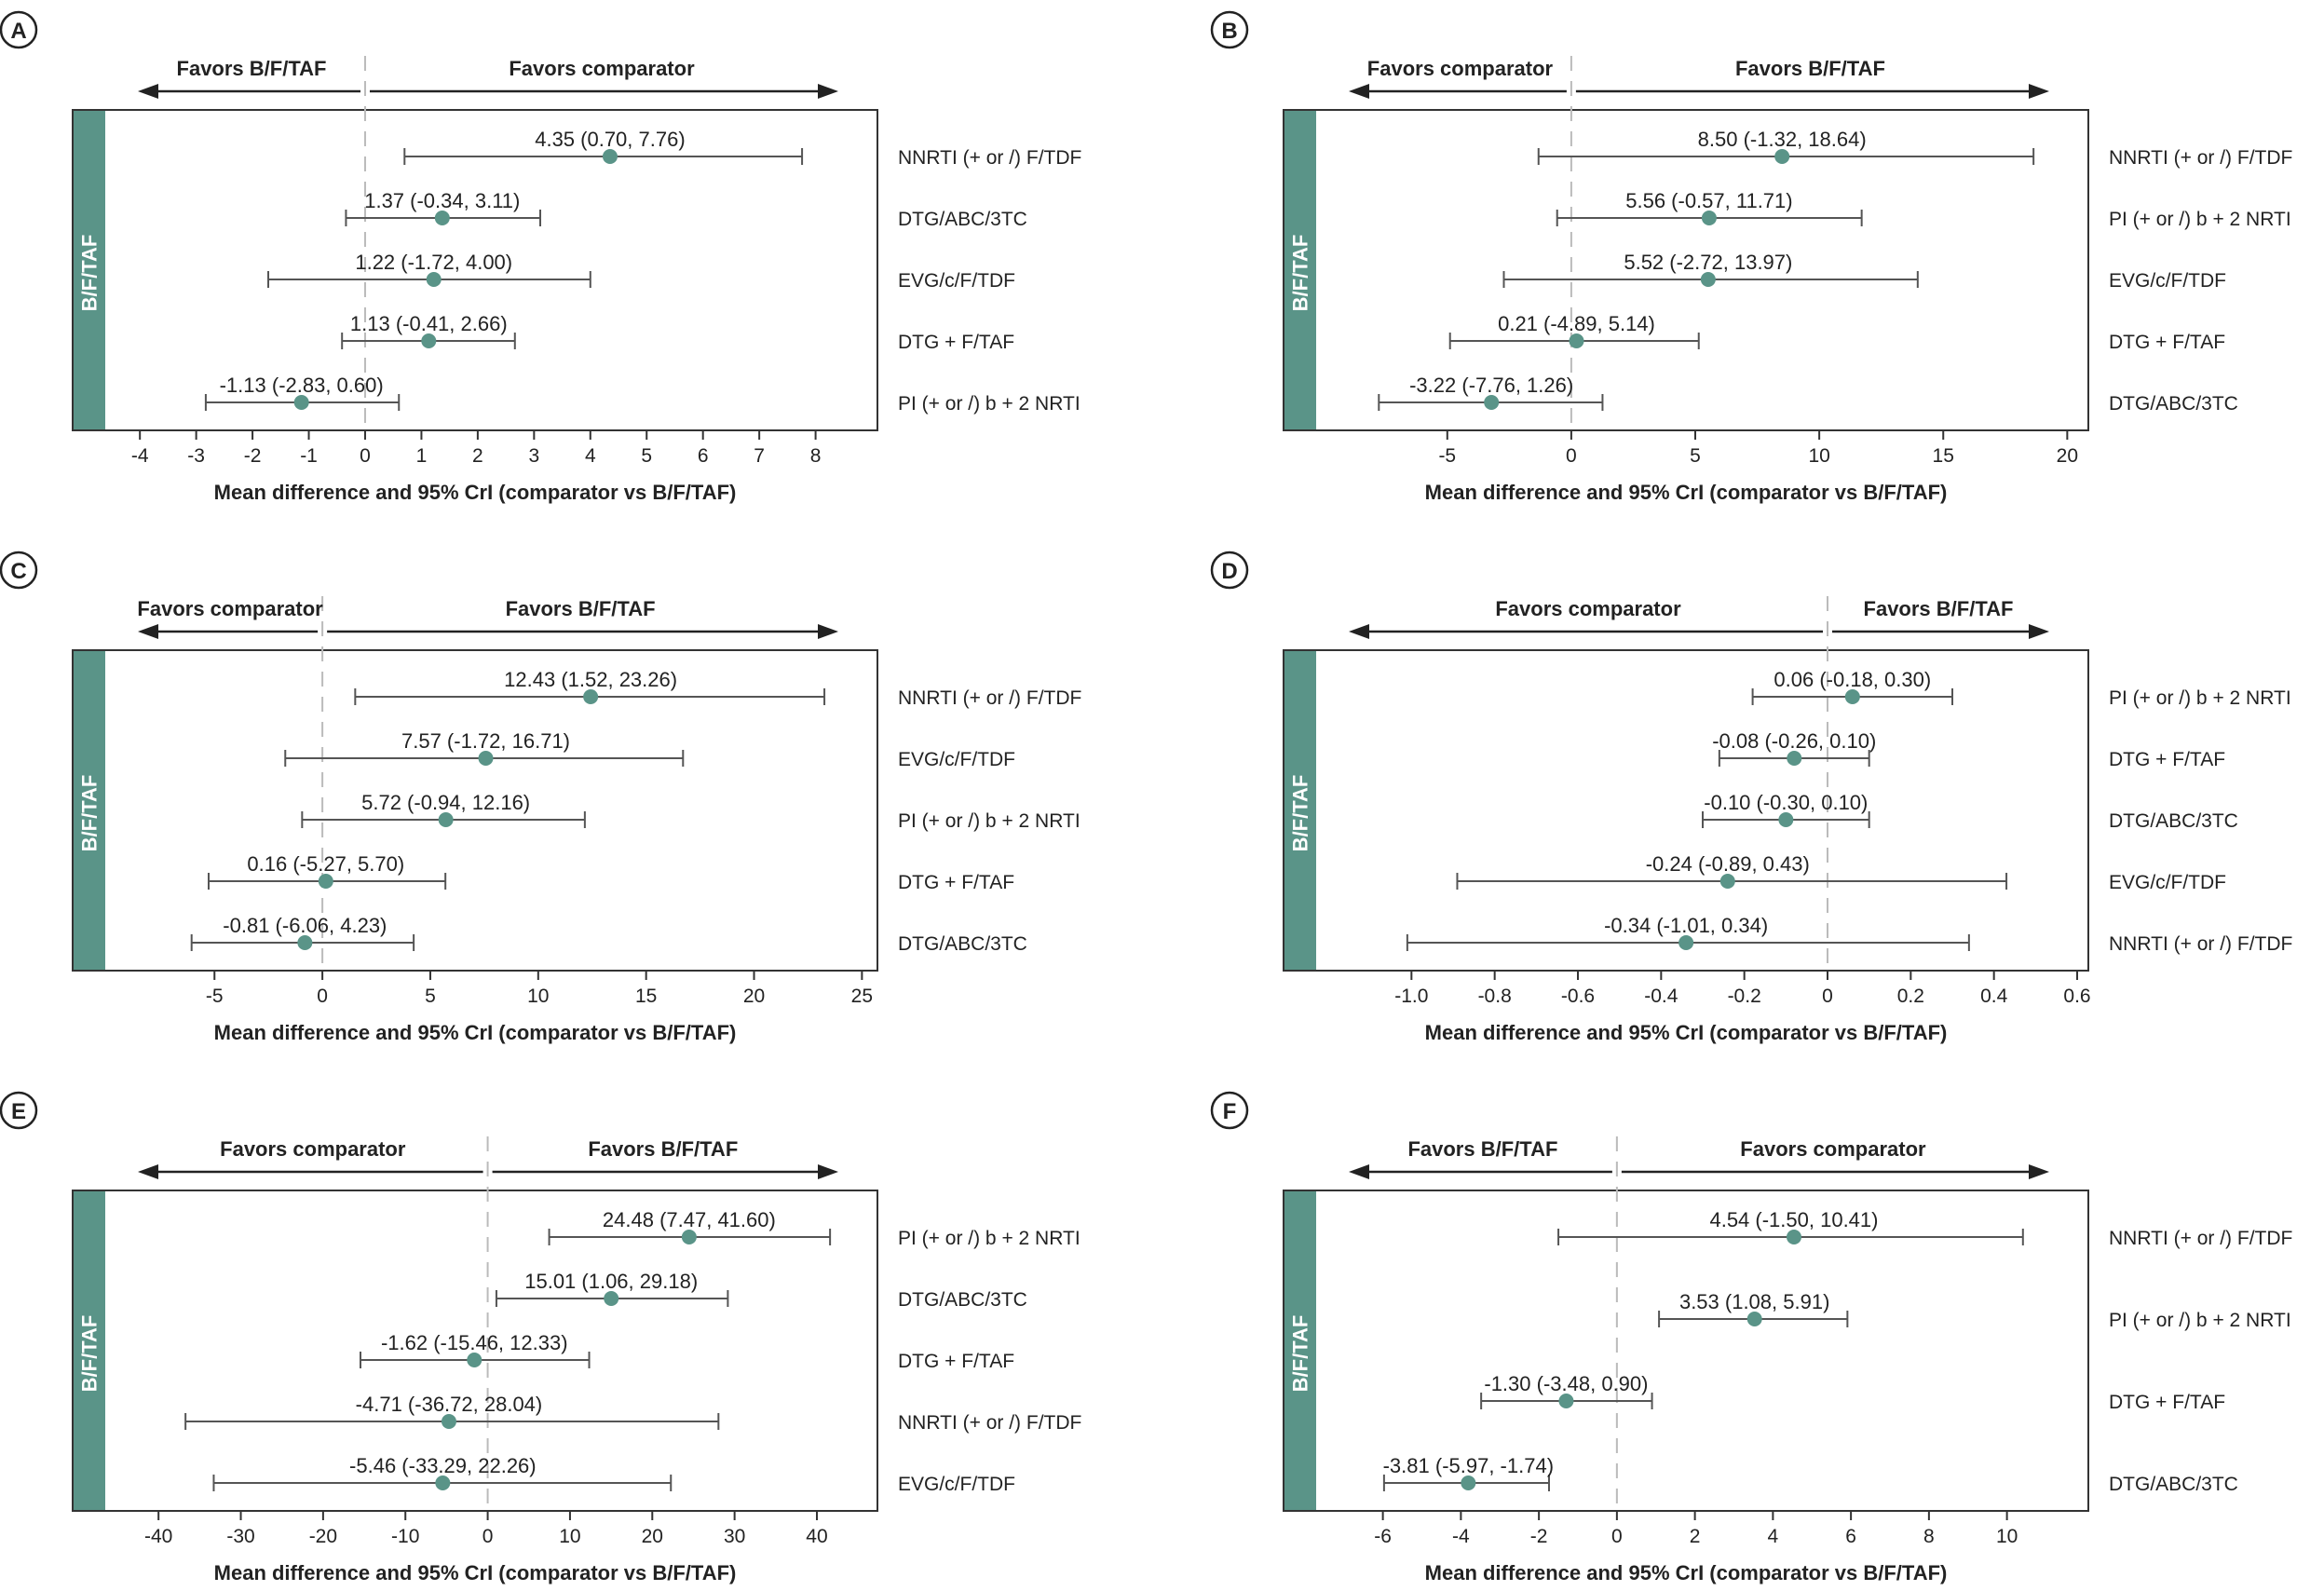 The width and height of the screenshot is (2324, 1591). I want to click on x-tick-label: -1, so click(309, 456).